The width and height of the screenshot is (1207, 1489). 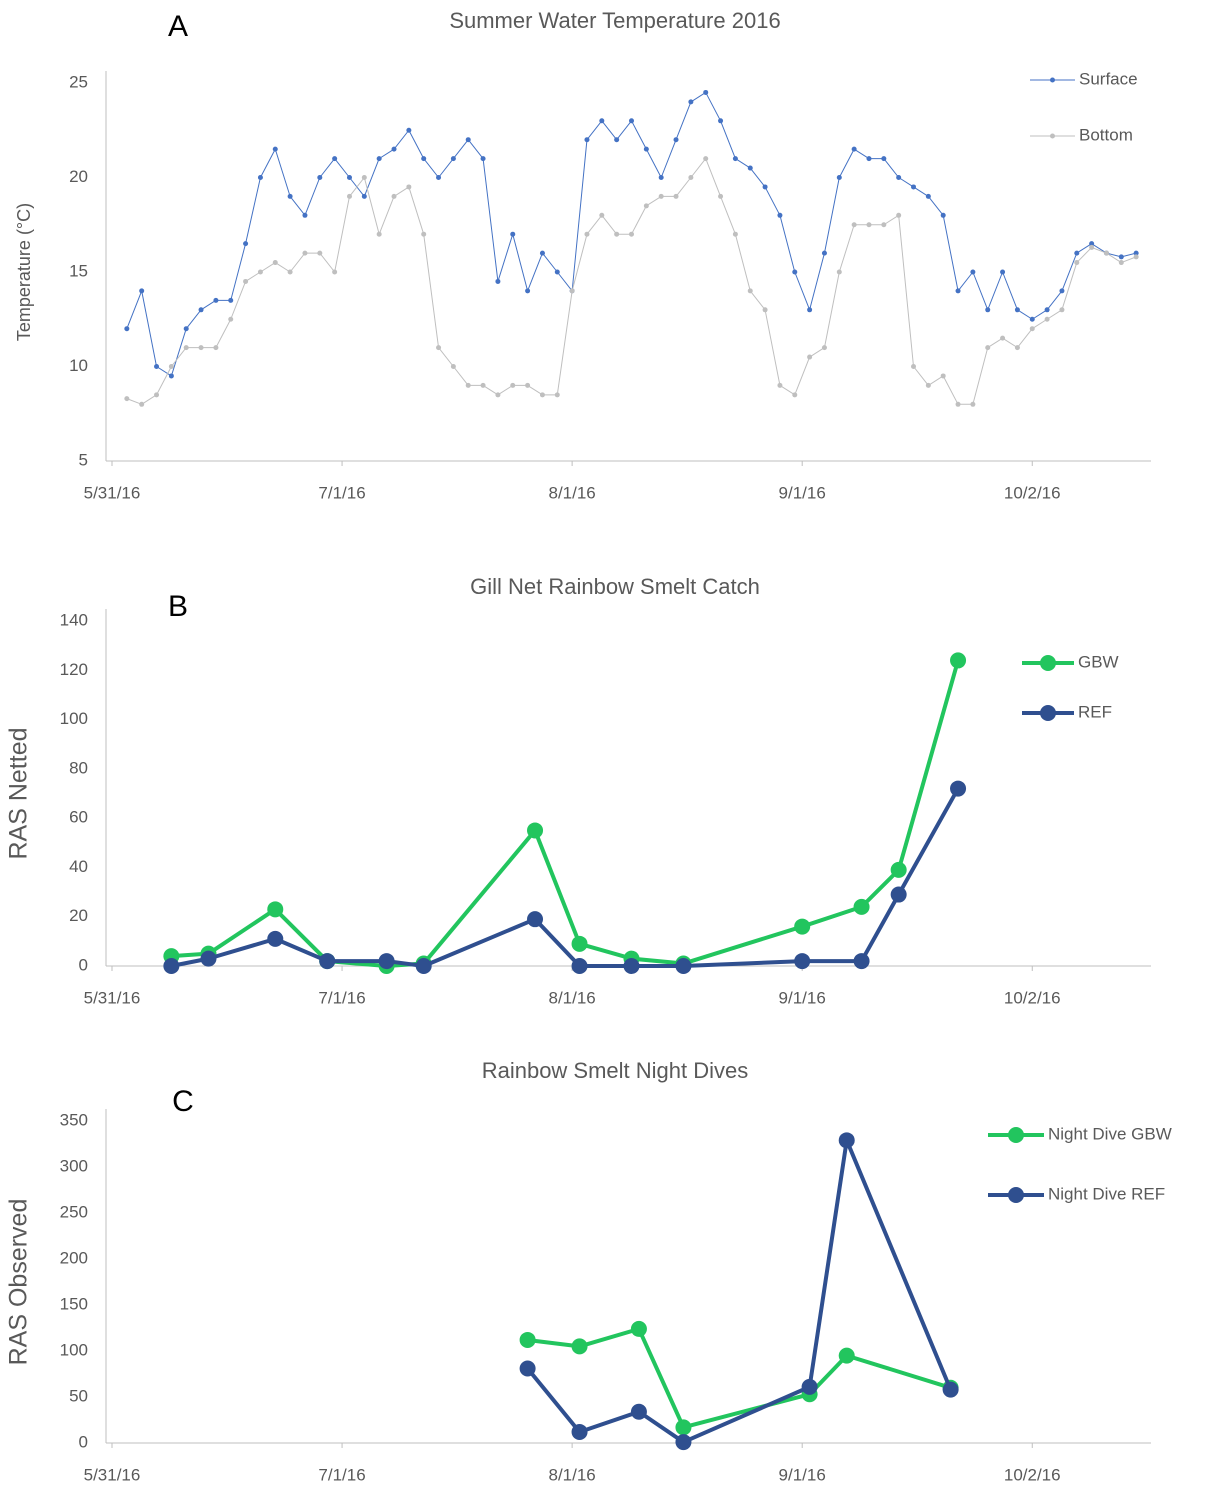 I want to click on legend-label: GBW, so click(x=1098, y=661).